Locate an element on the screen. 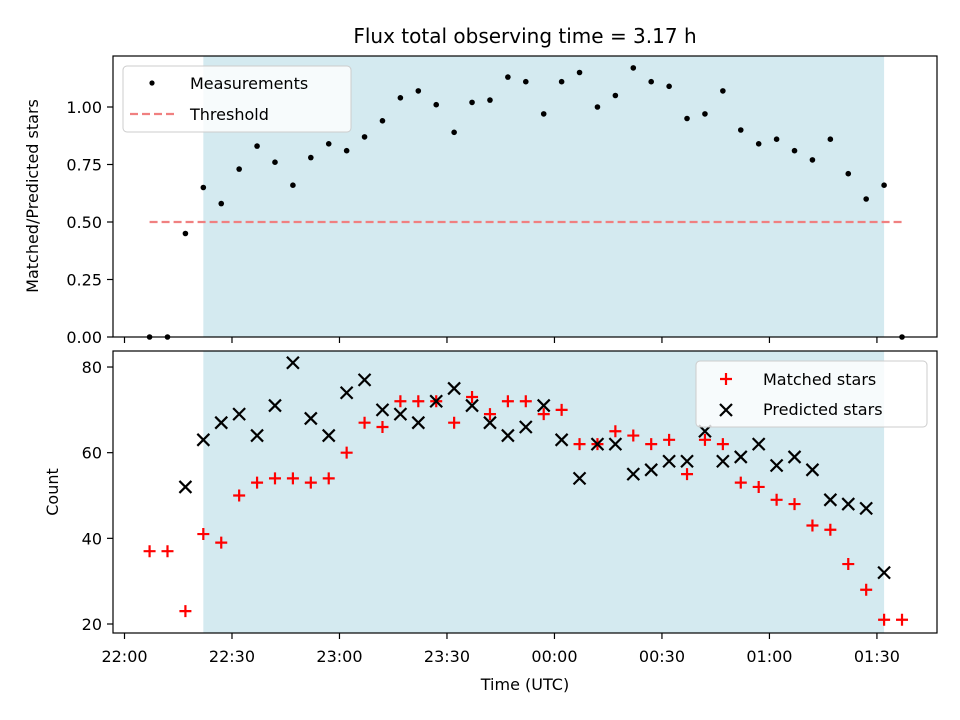 The width and height of the screenshot is (960, 720). bottom-y-ticks: 20 40 60 80 is located at coordinates (97, 496).